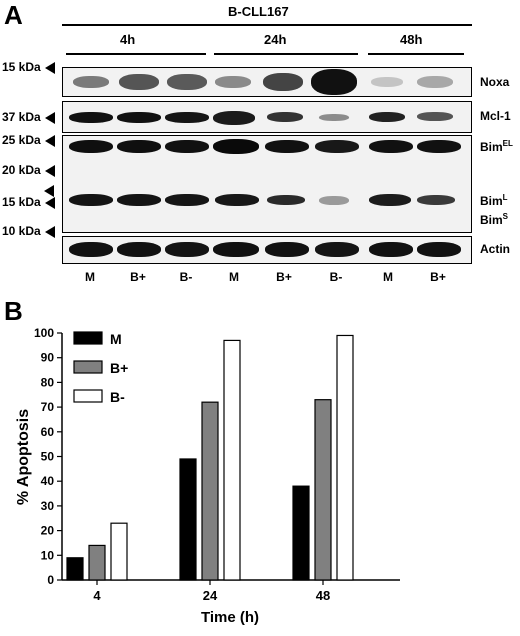 Image resolution: width=520 pixels, height=636 pixels. What do you see at coordinates (411, 39) in the screenshot?
I see `timepoint-48h: 48h` at bounding box center [411, 39].